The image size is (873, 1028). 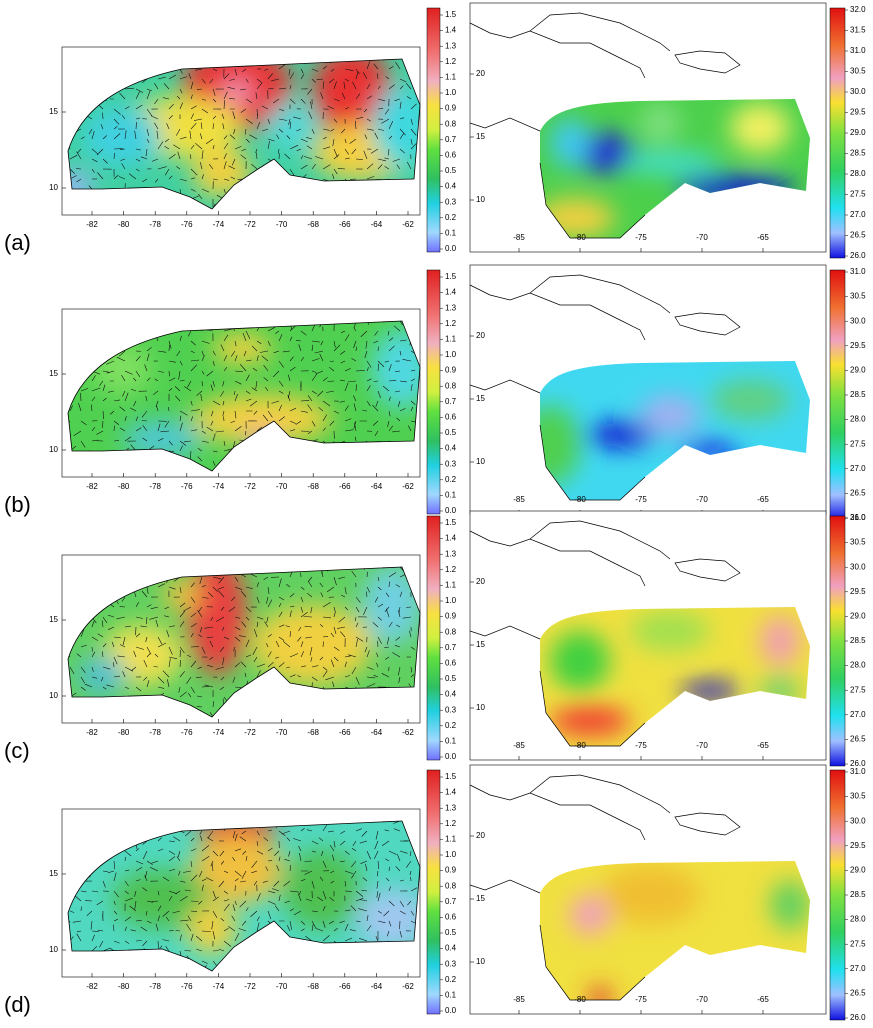 I want to click on panel-label: (a), so click(x=17, y=242).